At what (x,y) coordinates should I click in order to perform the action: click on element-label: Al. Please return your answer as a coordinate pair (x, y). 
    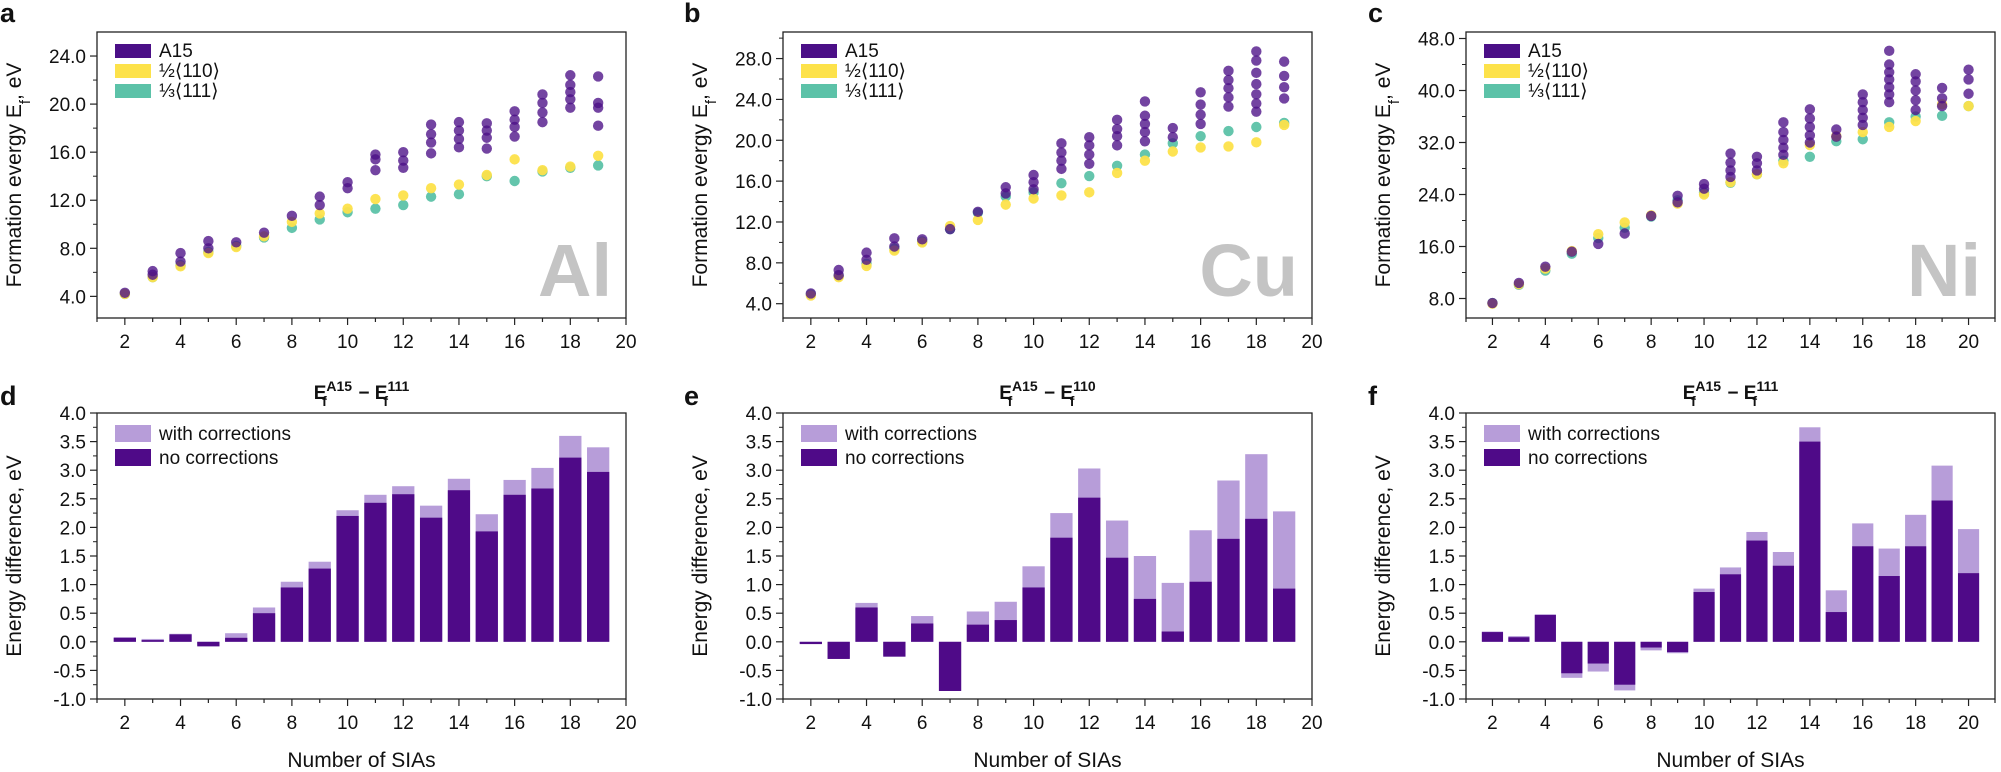
    Looking at the image, I should click on (575, 270).